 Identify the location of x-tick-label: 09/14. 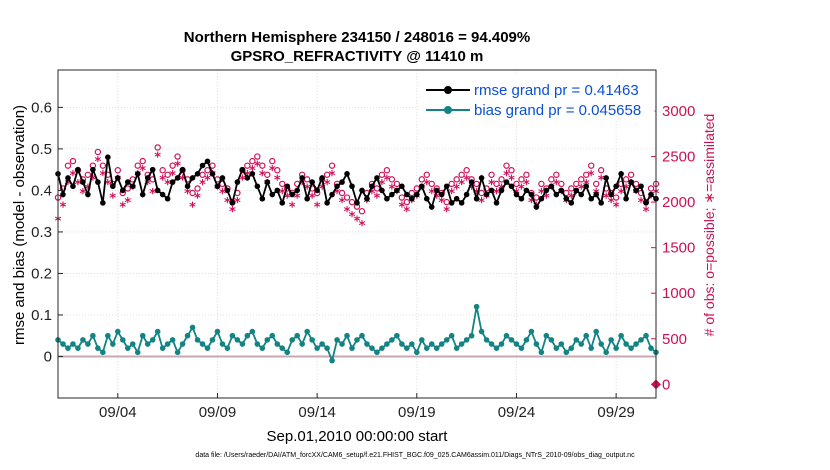
(317, 412).